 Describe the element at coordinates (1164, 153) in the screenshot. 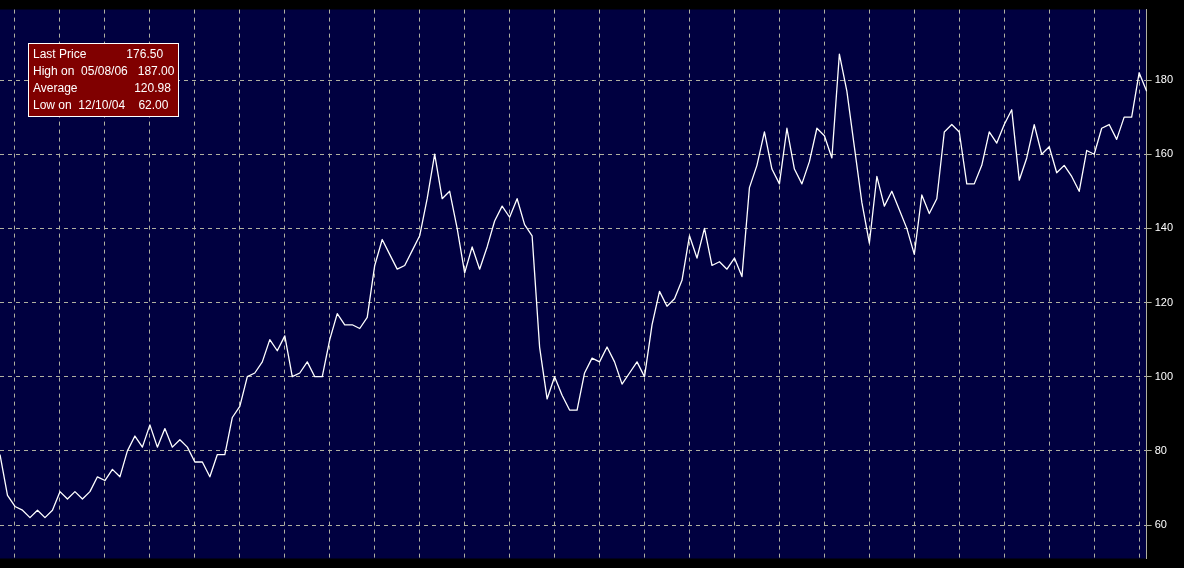

I see `y-tick-label: 160` at that location.